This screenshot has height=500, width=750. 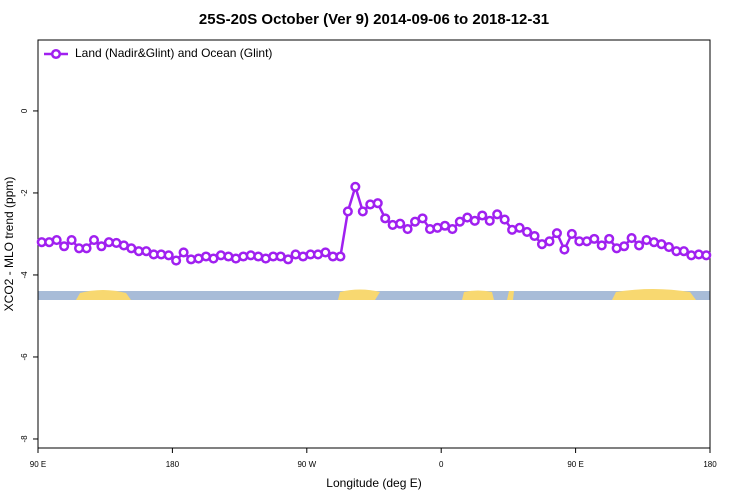 What do you see at coordinates (9, 244) in the screenshot?
I see `y-axis-label: XCO2 - MLO trend (ppm)` at bounding box center [9, 244].